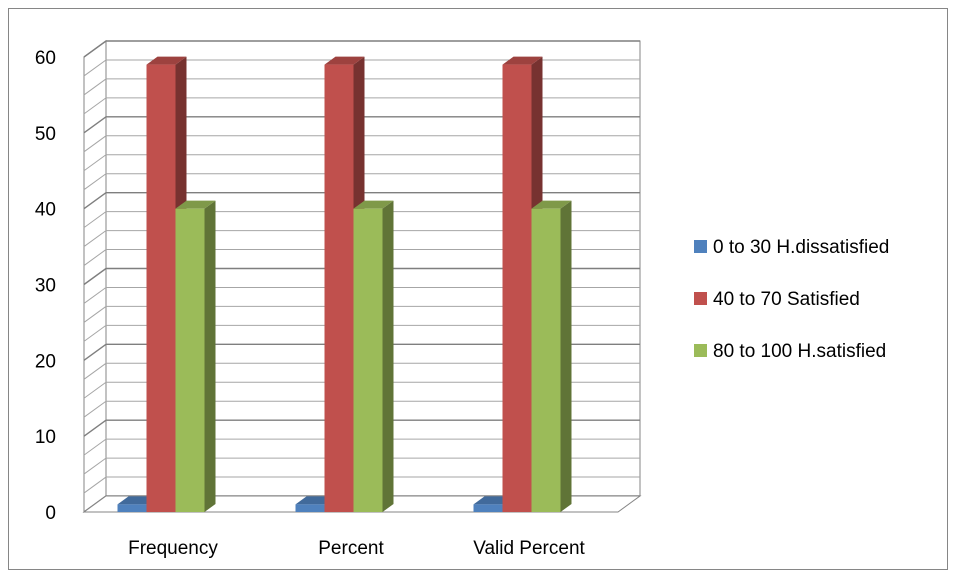 This screenshot has width=956, height=583. I want to click on y-tick-label: 50, so click(45, 134).